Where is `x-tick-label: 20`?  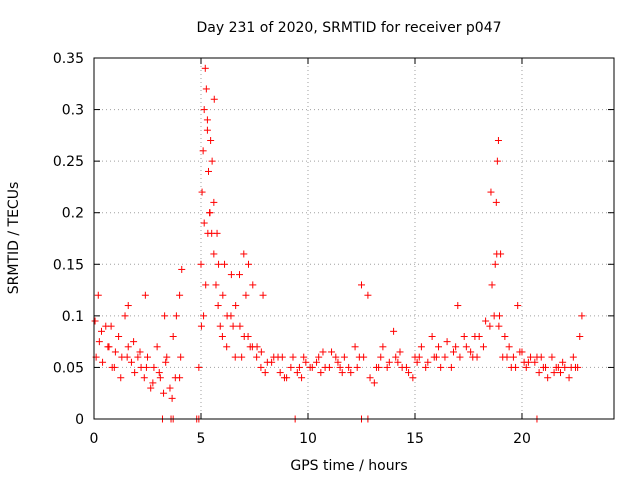 x-tick-label: 20 is located at coordinates (522, 439).